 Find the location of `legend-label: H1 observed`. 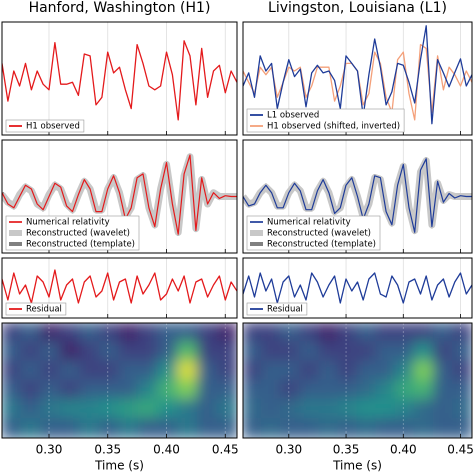

legend-label: H1 observed is located at coordinates (53, 127).